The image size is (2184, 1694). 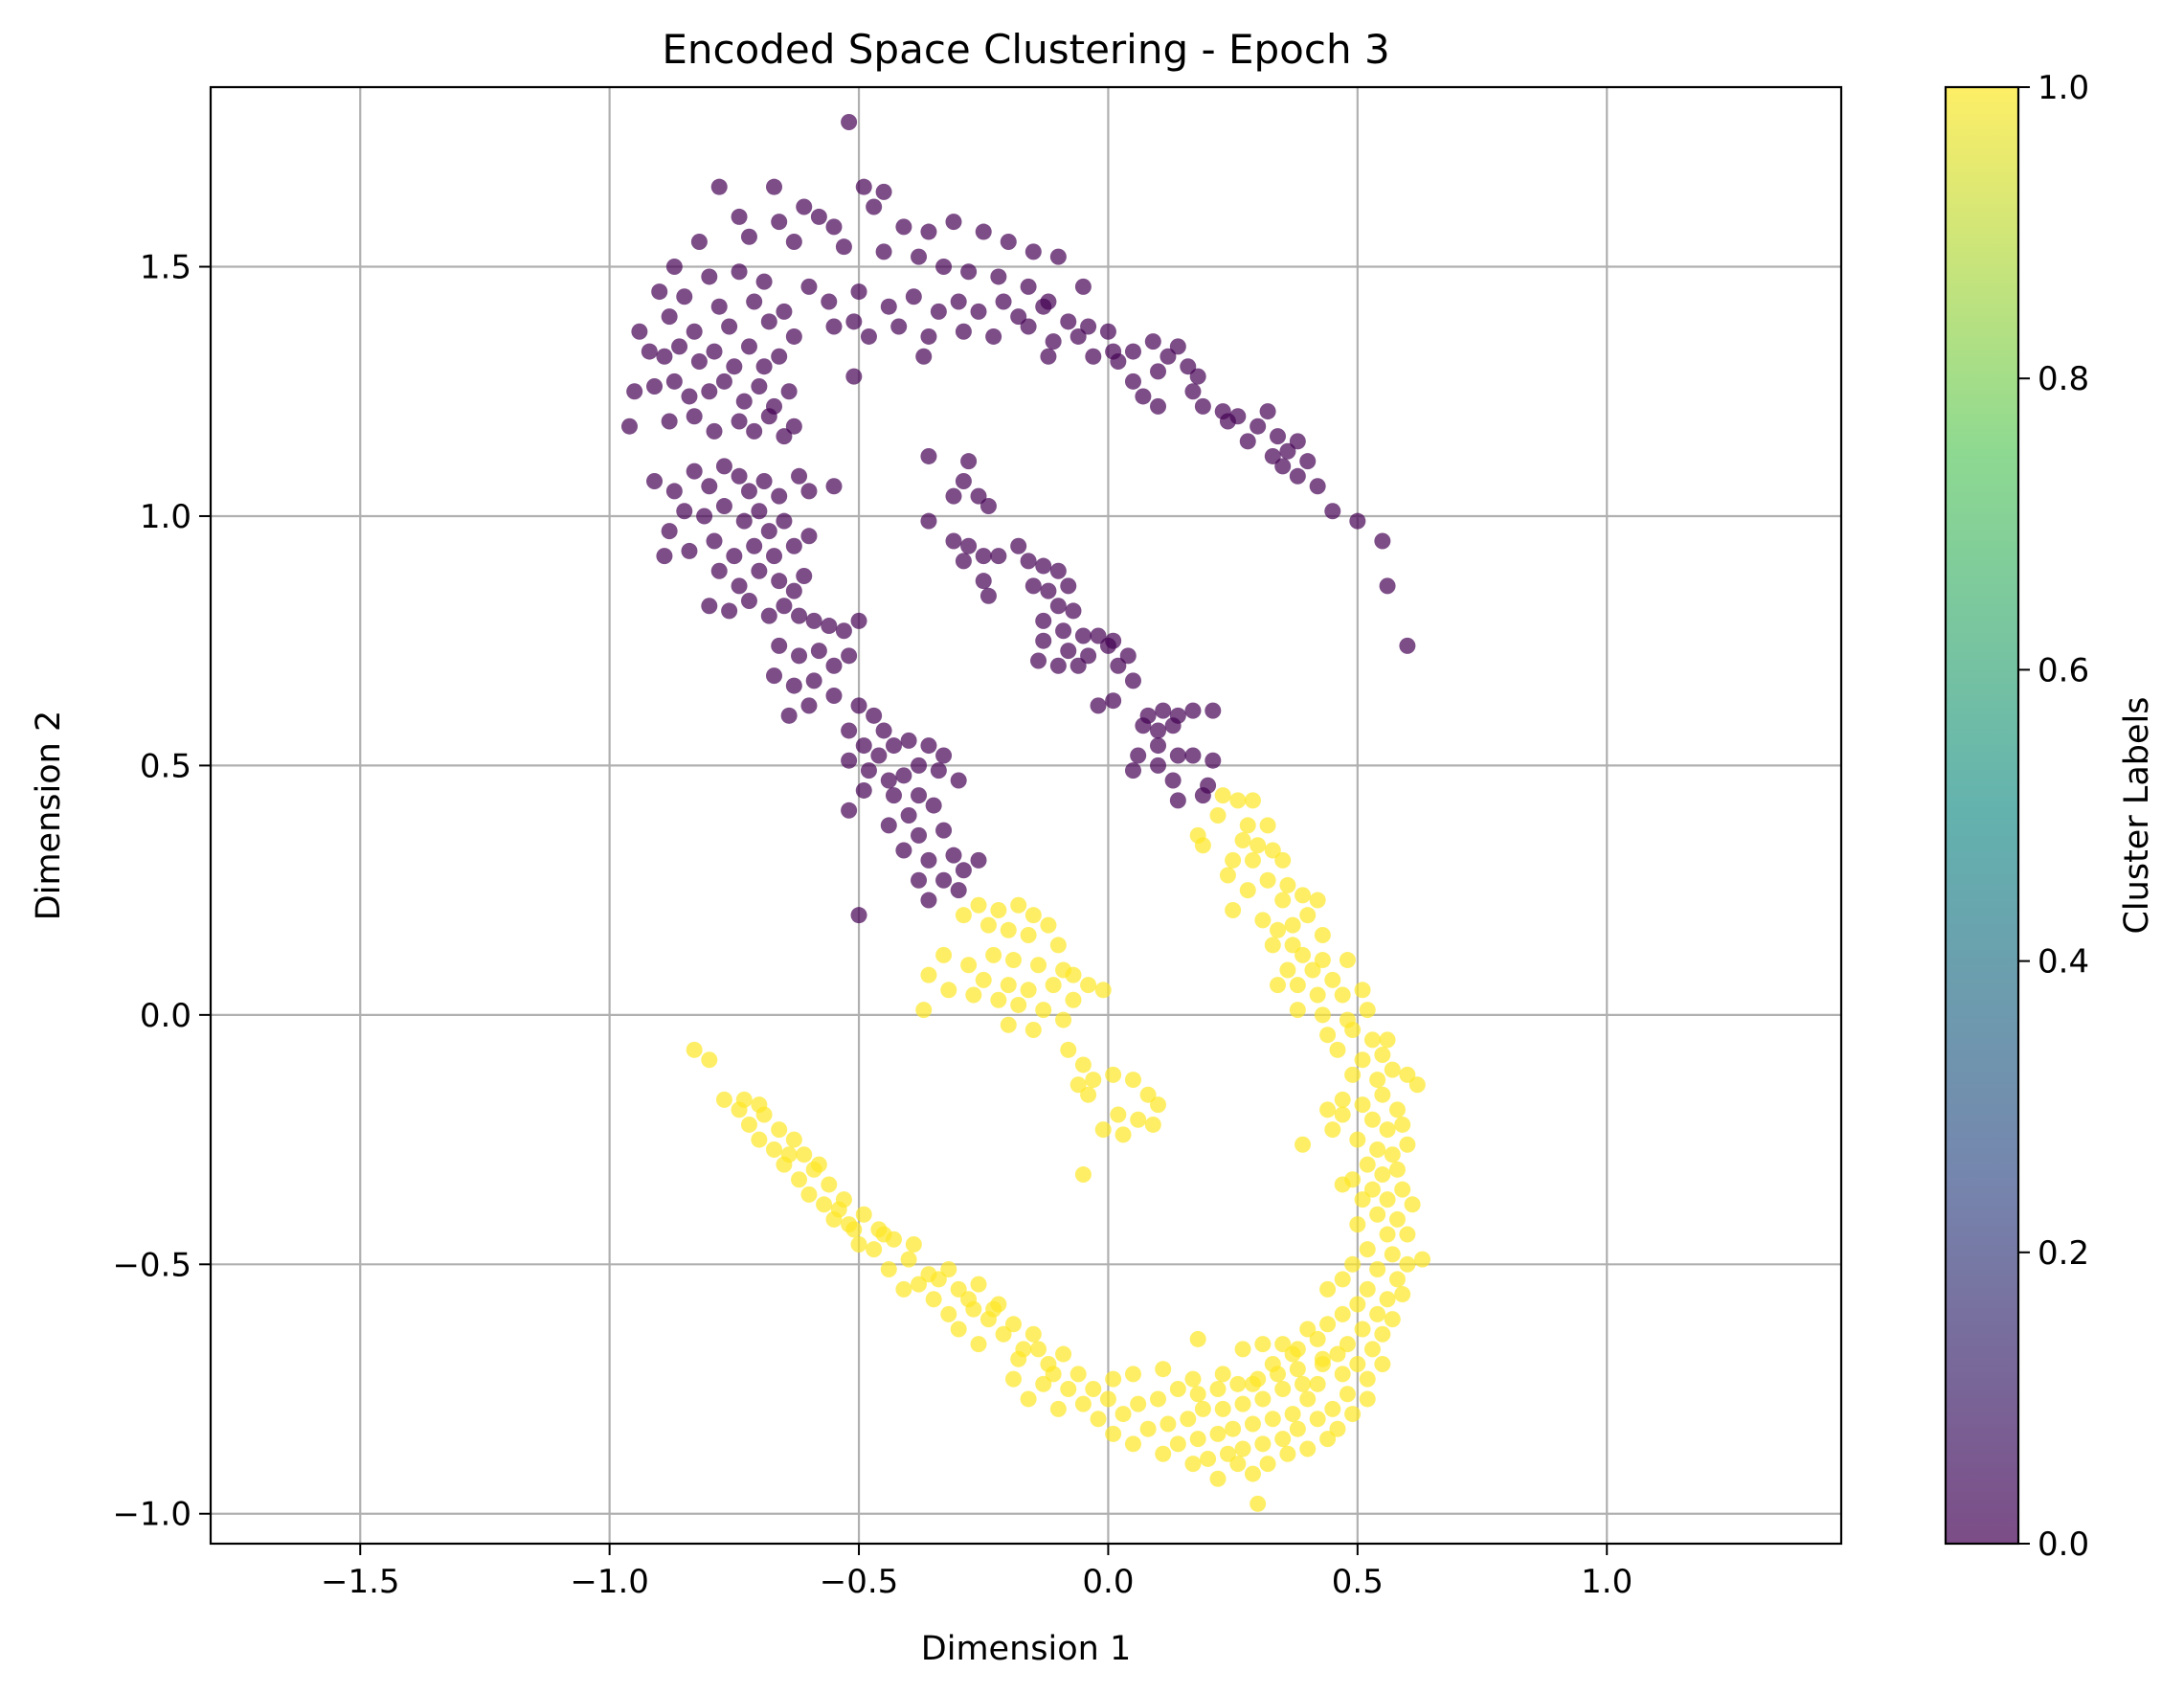 I want to click on y-axis-label: Dimension 2, so click(x=49, y=815).